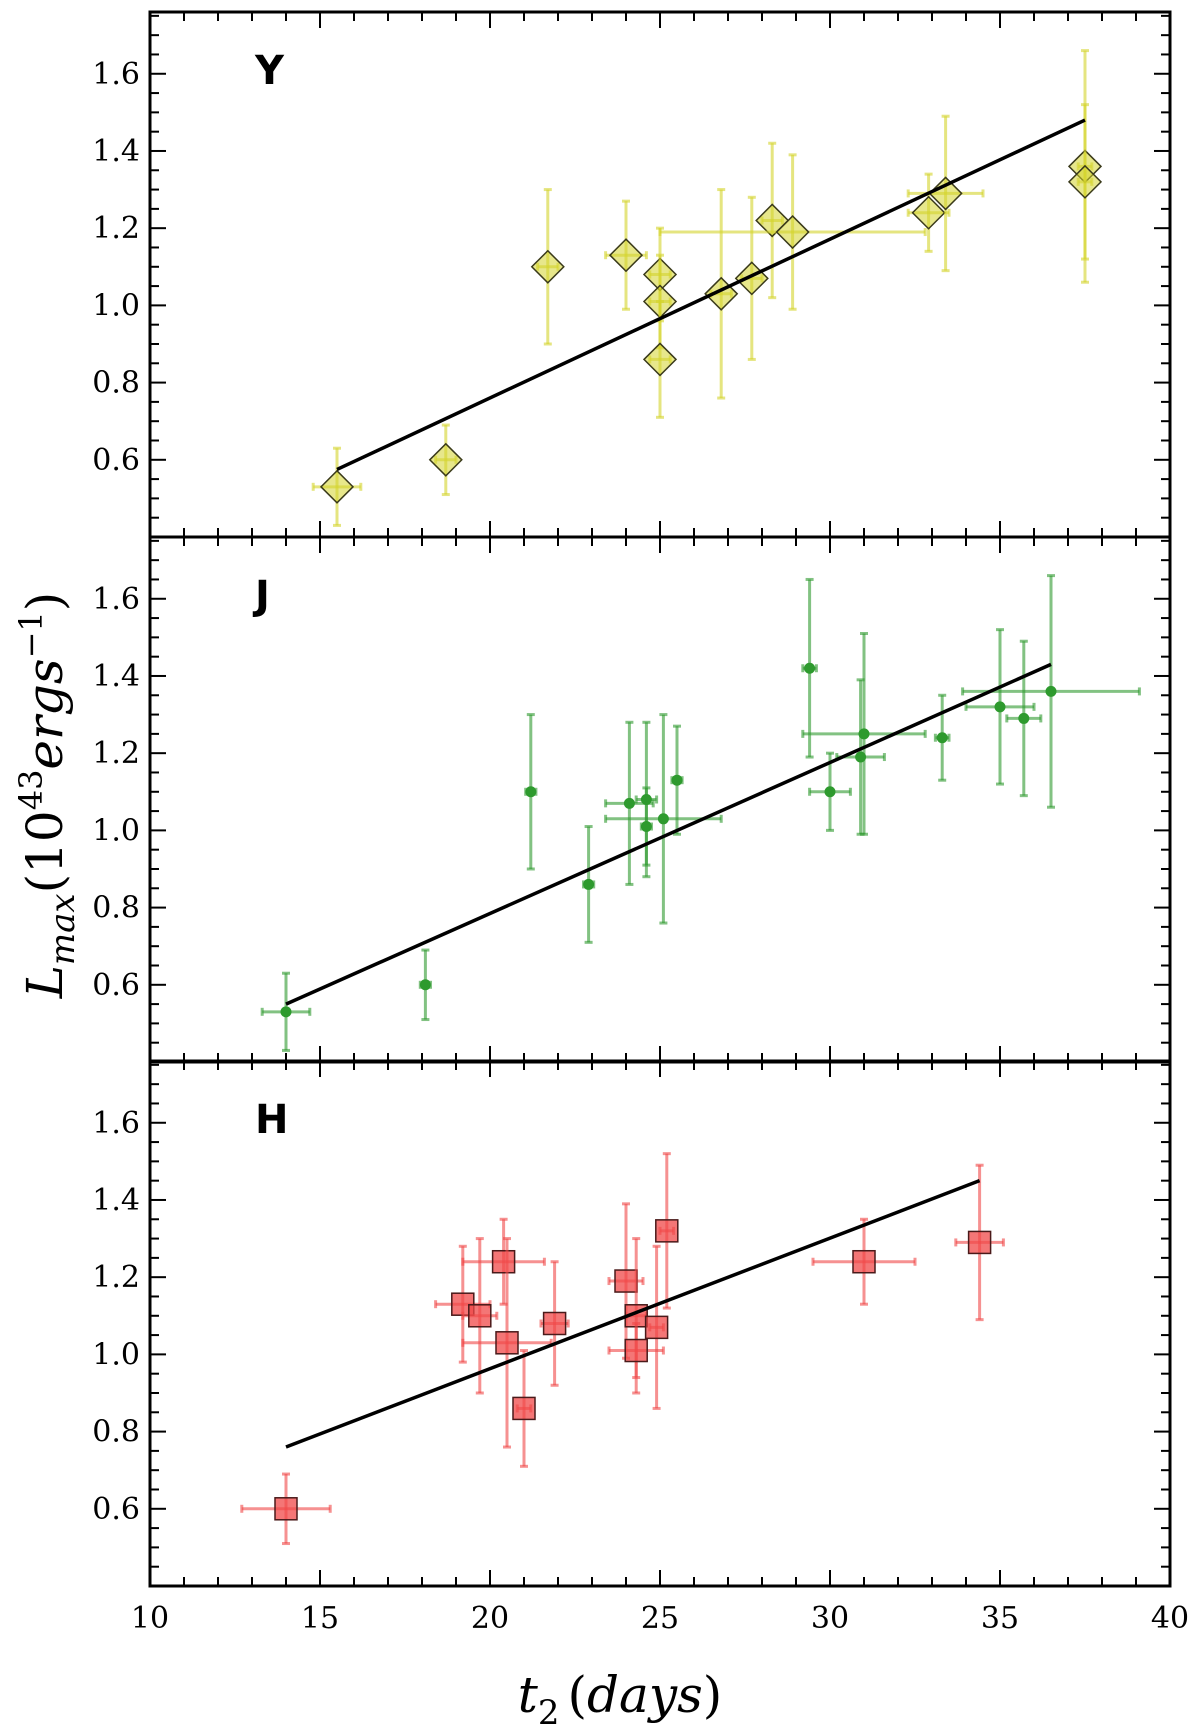 Image resolution: width=1200 pixels, height=1726 pixels. I want to click on x-tick-label: 20, so click(490, 1618).